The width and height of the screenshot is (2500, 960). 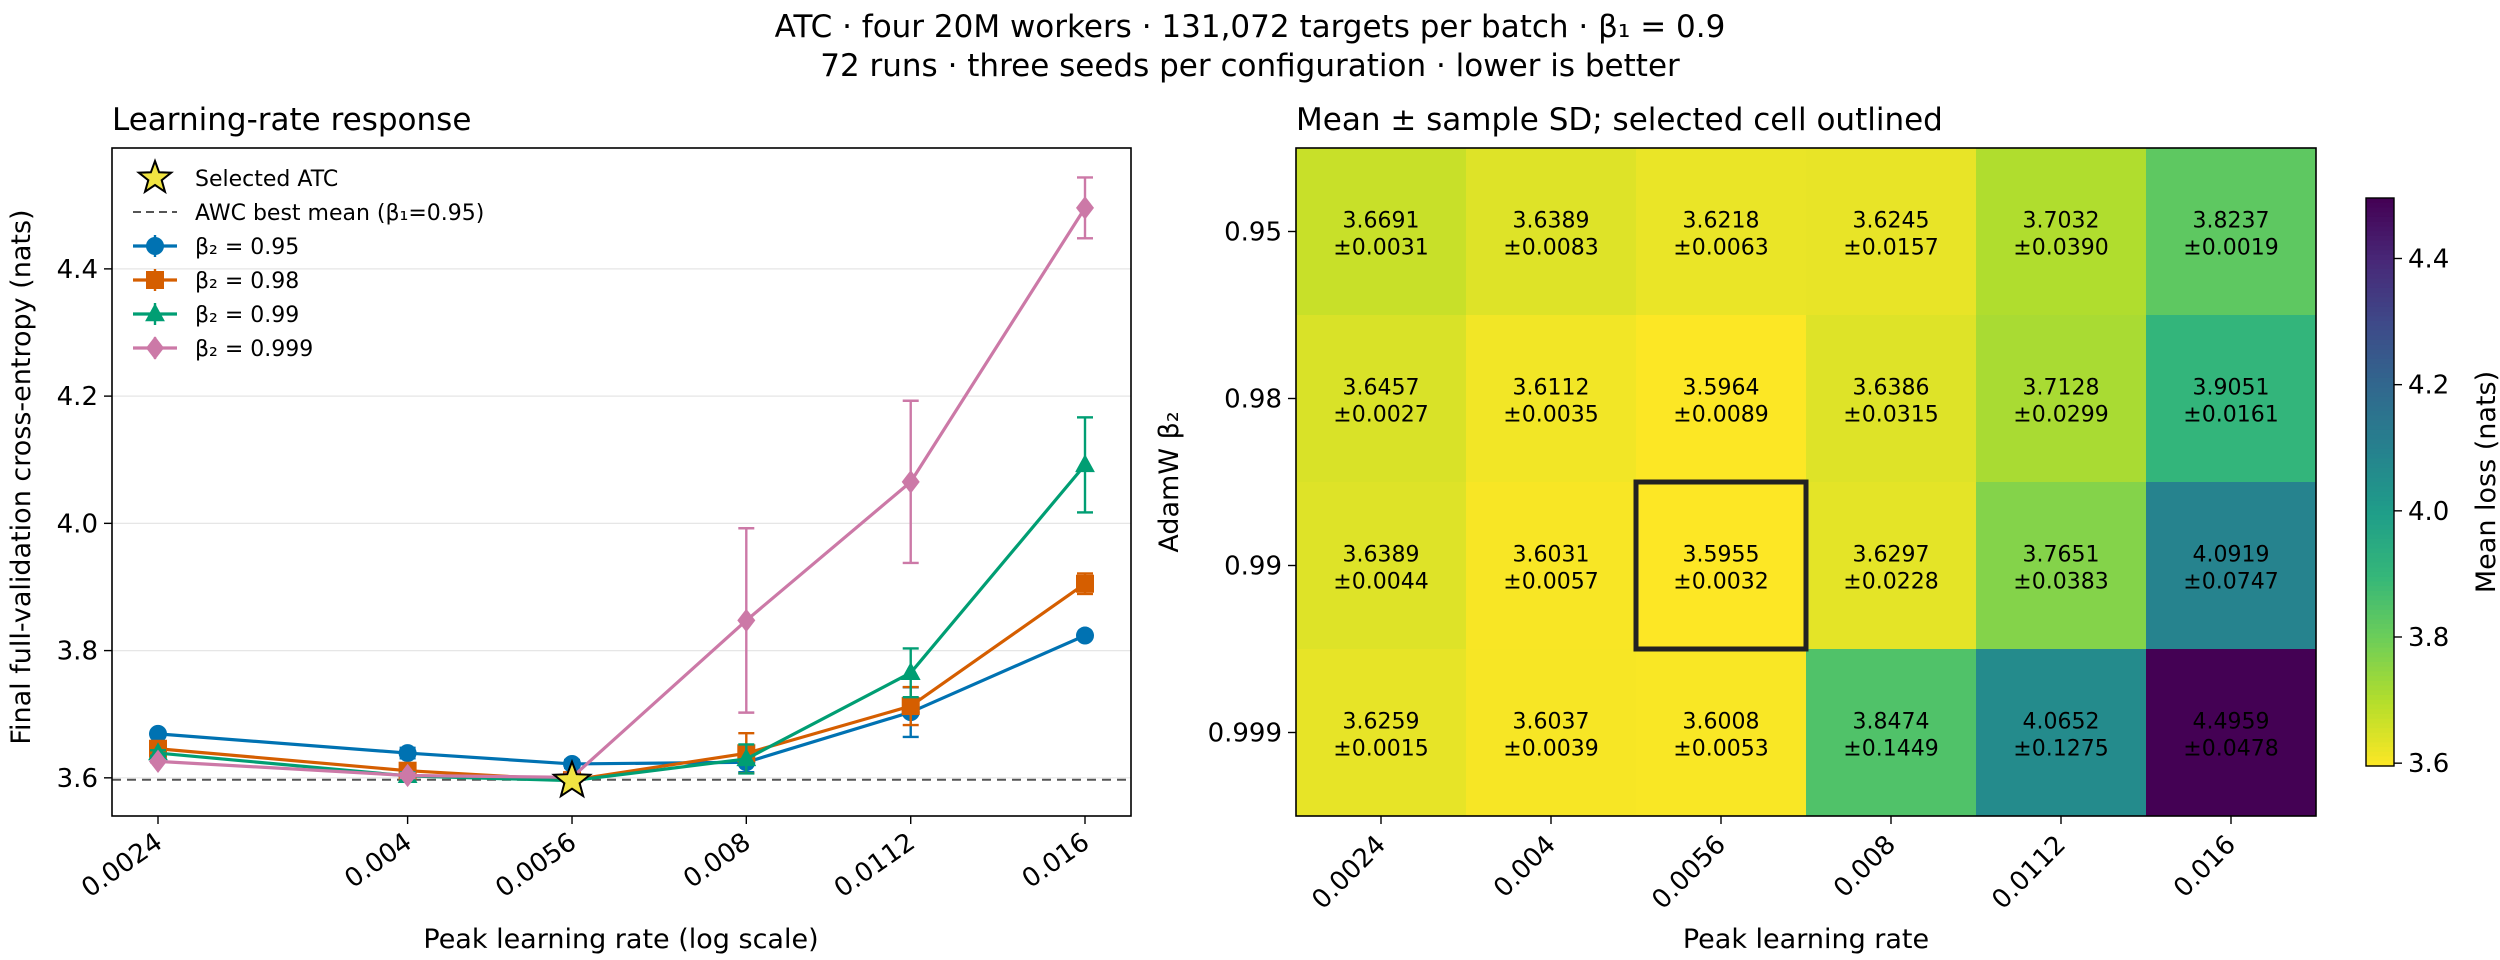 What do you see at coordinates (2407, 488) in the screenshot?
I see `heatmap-colorbar: 3.6 3.8 4.0 4.2 4.4` at bounding box center [2407, 488].